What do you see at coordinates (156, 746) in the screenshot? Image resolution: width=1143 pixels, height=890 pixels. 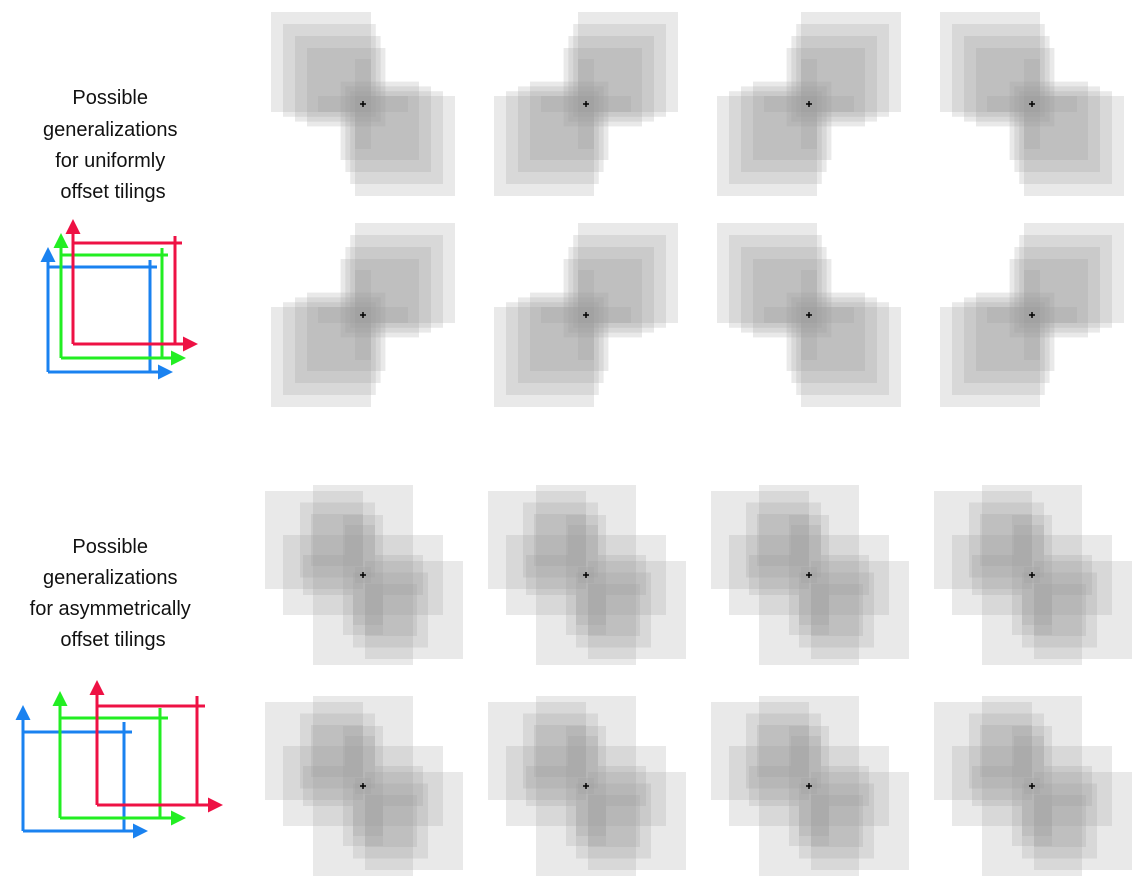 I see `tiling-red` at bounding box center [156, 746].